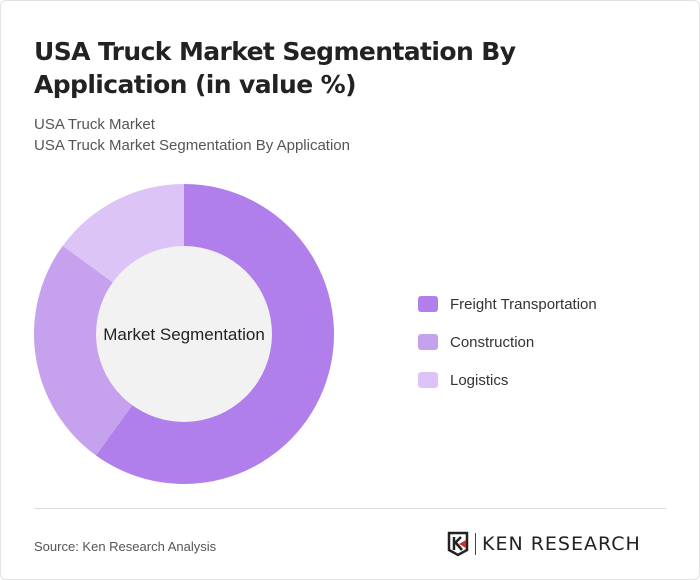 The width and height of the screenshot is (700, 580). I want to click on ken-logo-icon, so click(458, 544).